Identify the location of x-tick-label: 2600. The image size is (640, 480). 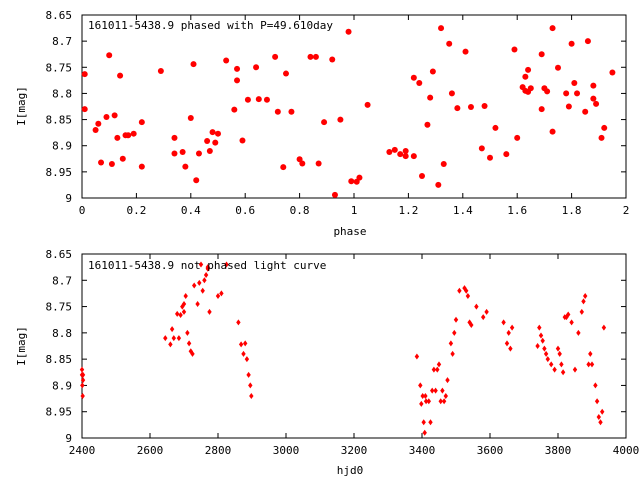
(150, 450).